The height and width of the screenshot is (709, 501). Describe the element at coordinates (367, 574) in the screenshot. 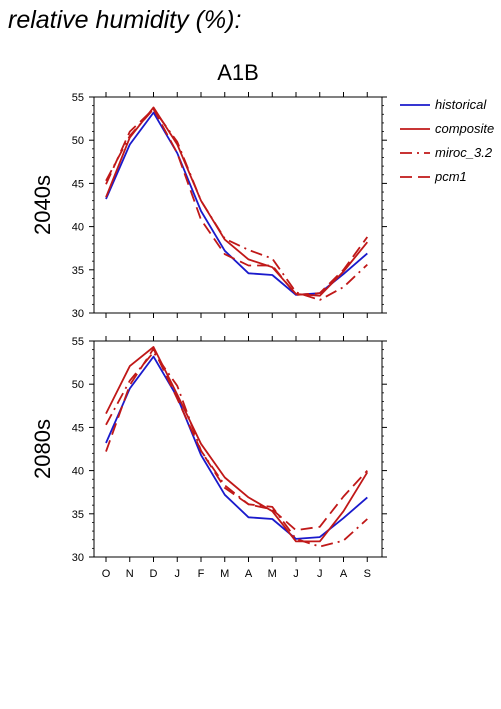

I see `x-tick-label: S` at that location.